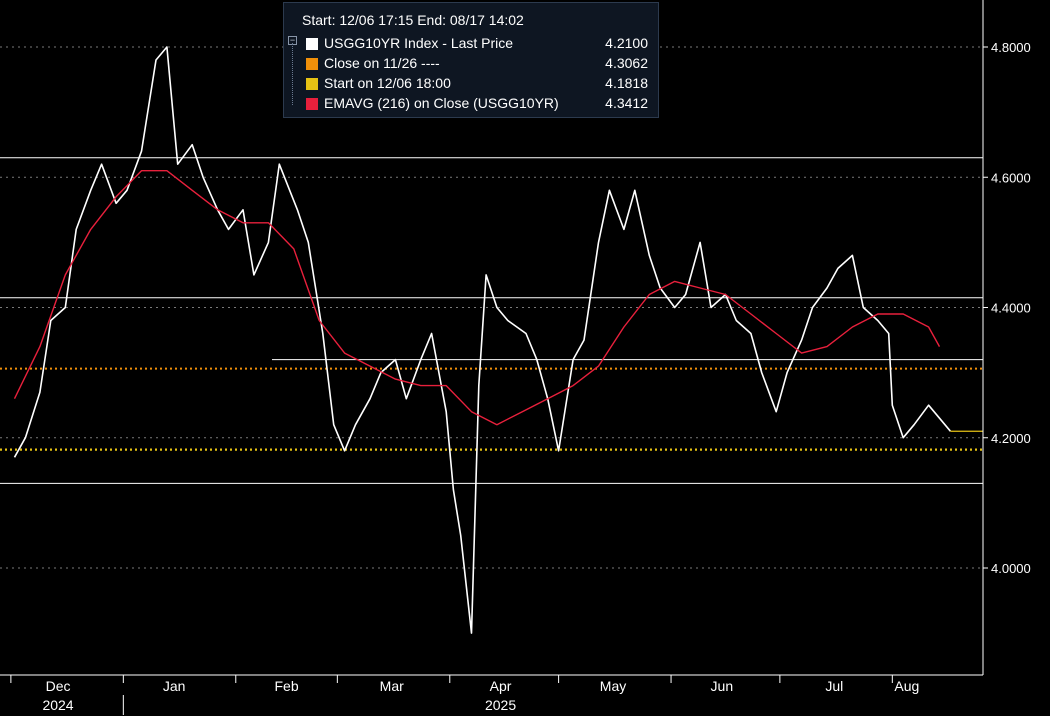 The height and width of the screenshot is (716, 1050). What do you see at coordinates (626, 103) in the screenshot?
I see `legend-value: 4.3412` at bounding box center [626, 103].